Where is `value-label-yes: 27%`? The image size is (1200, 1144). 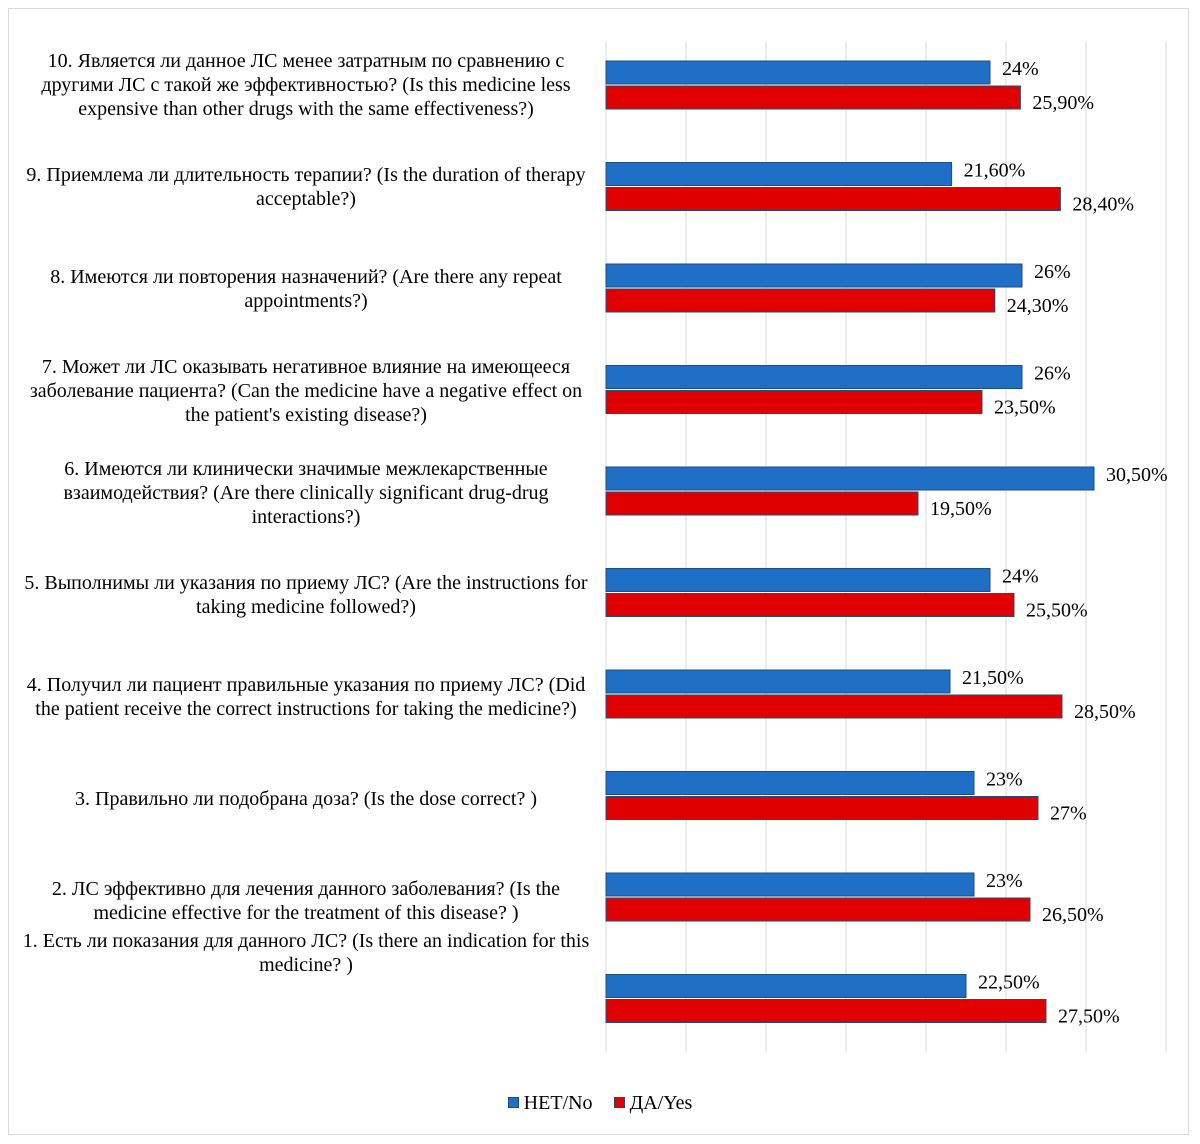
value-label-yes: 27% is located at coordinates (1068, 814).